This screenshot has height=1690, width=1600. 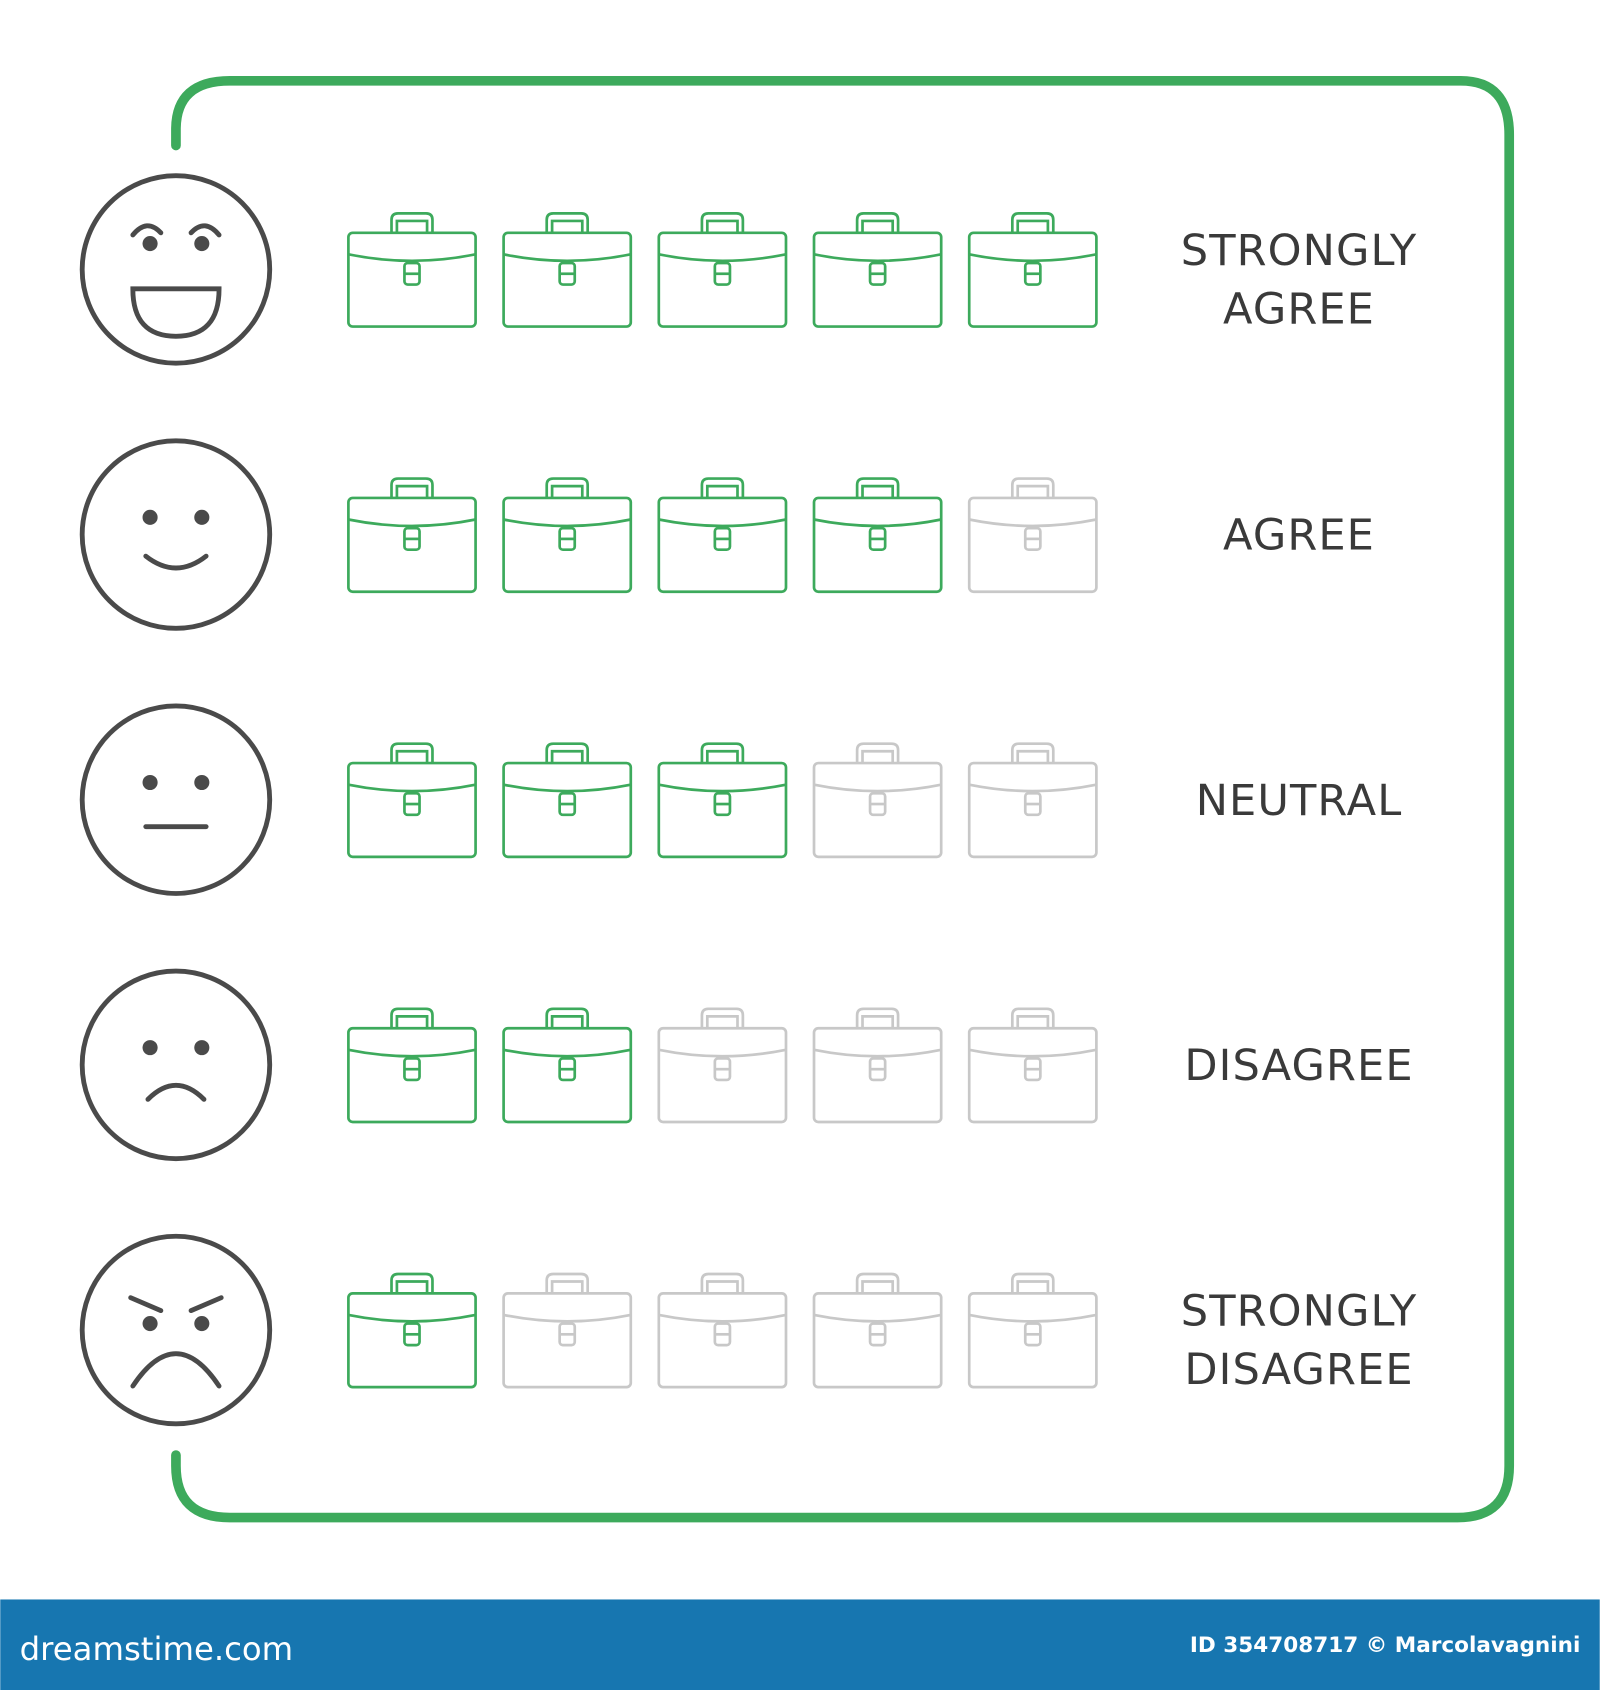 I want to click on row-label: NEUTRAL, so click(x=1299, y=801).